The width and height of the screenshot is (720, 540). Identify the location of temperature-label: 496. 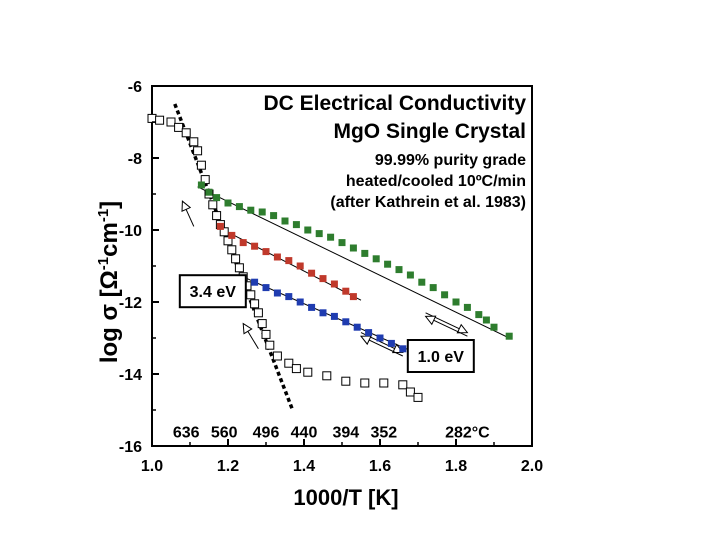
(266, 433).